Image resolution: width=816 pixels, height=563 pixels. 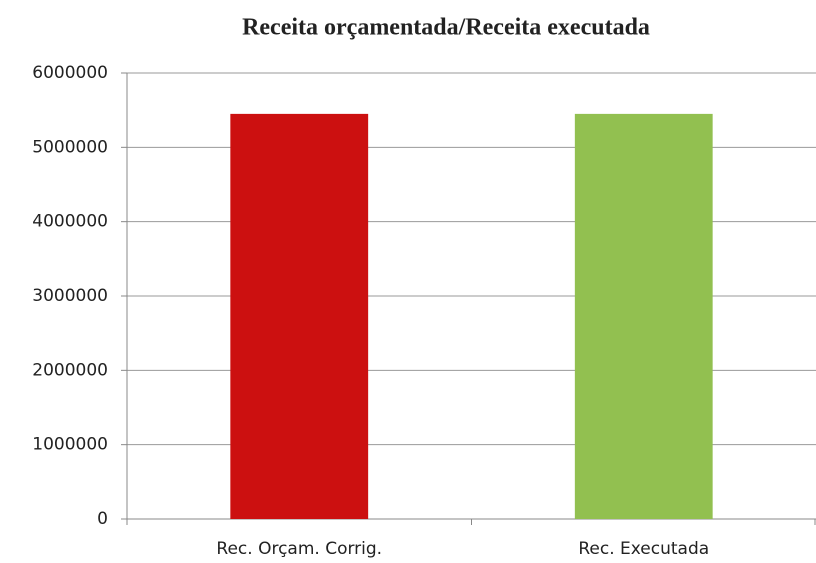 I want to click on y-tick-label: 4000000, so click(x=70, y=222).